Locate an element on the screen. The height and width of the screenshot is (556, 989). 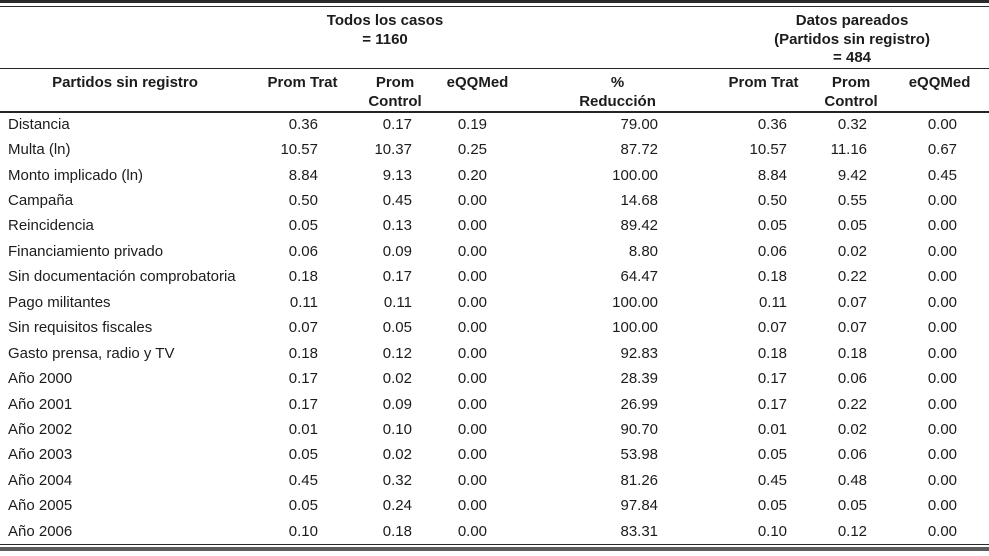
cell-value: 79.00 is located at coordinates (639, 125).